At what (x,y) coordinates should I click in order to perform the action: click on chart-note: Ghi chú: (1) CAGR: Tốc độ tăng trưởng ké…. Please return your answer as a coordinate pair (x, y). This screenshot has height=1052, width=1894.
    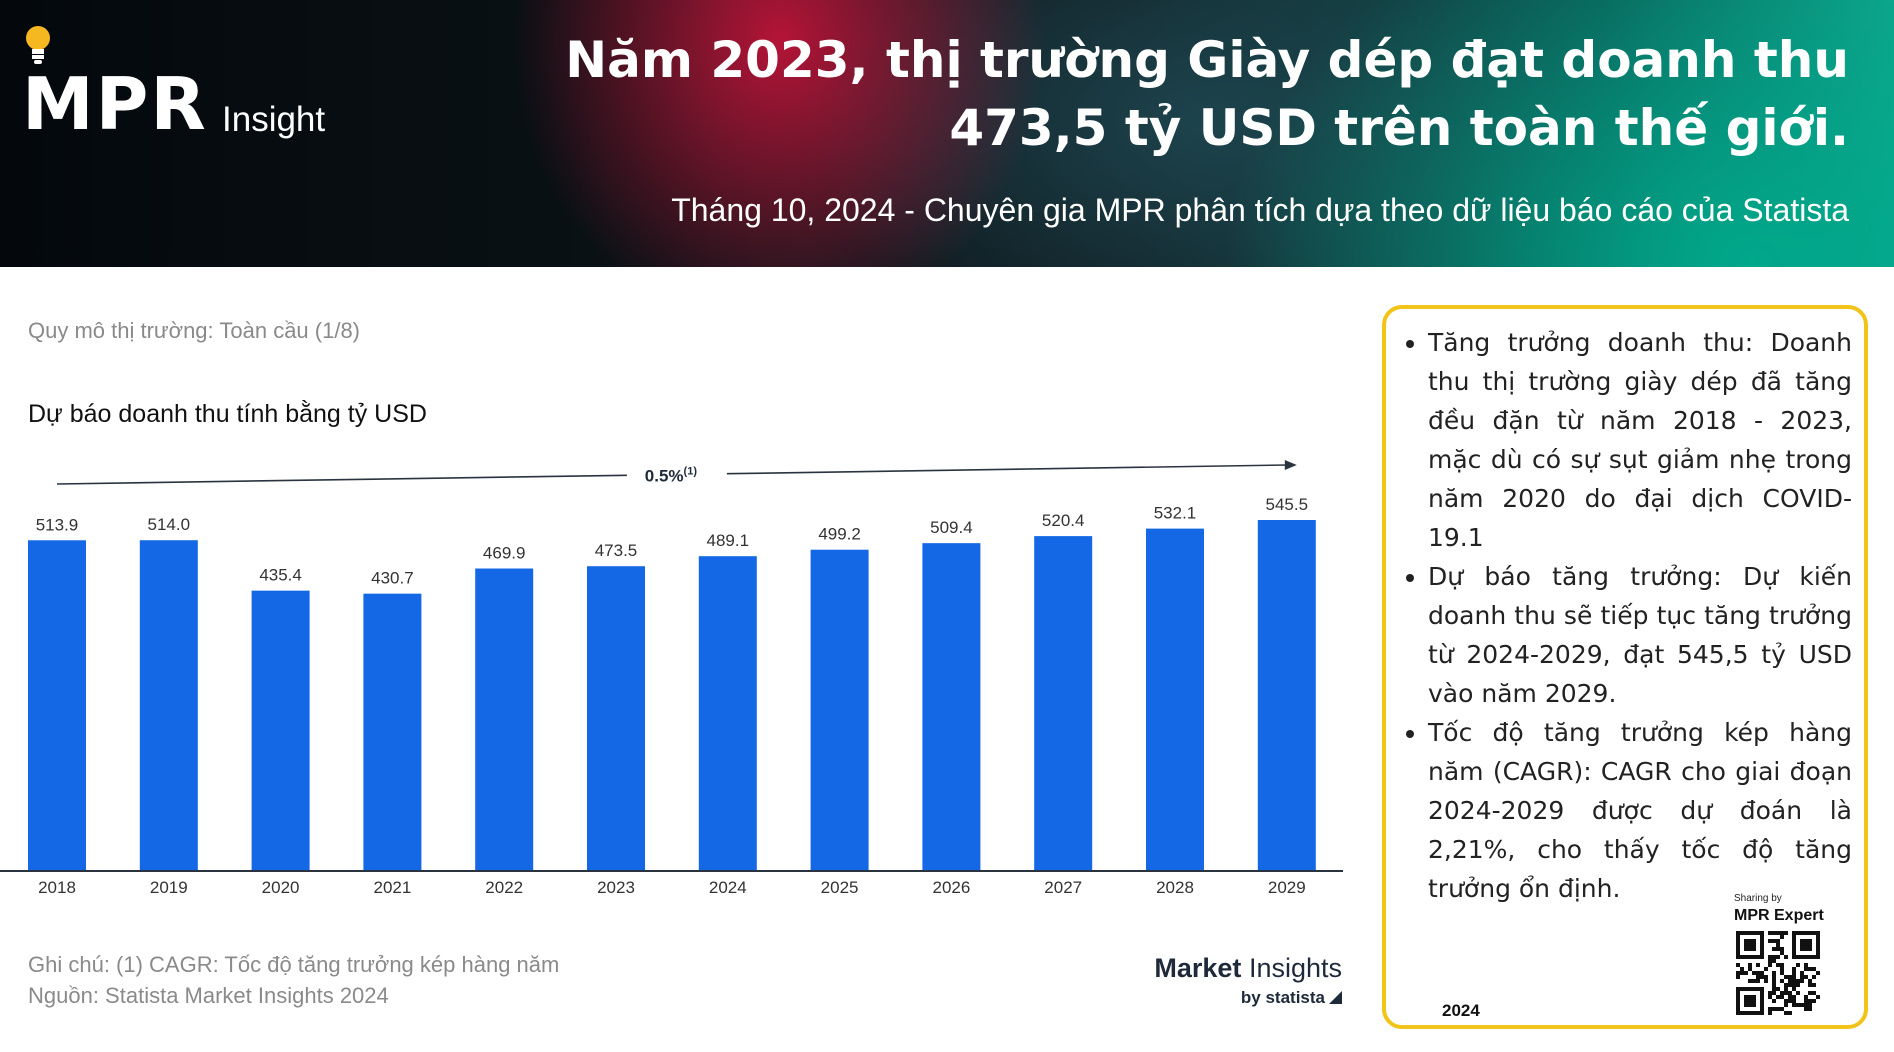
    Looking at the image, I should click on (294, 964).